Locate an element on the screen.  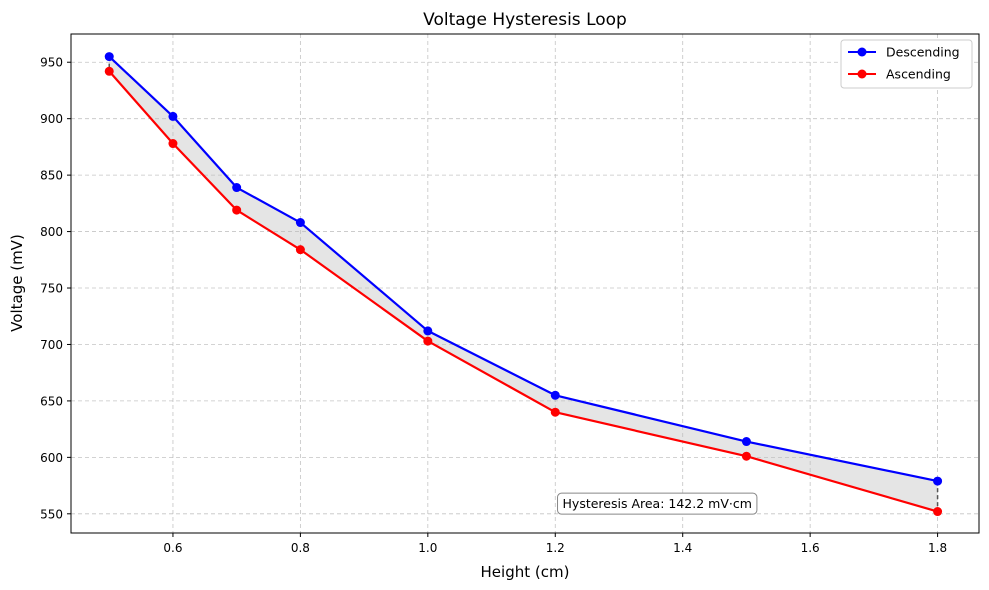
y-axis-ticks: 550 600 650 700 750 800 850 900 950 is located at coordinates (55, 288).